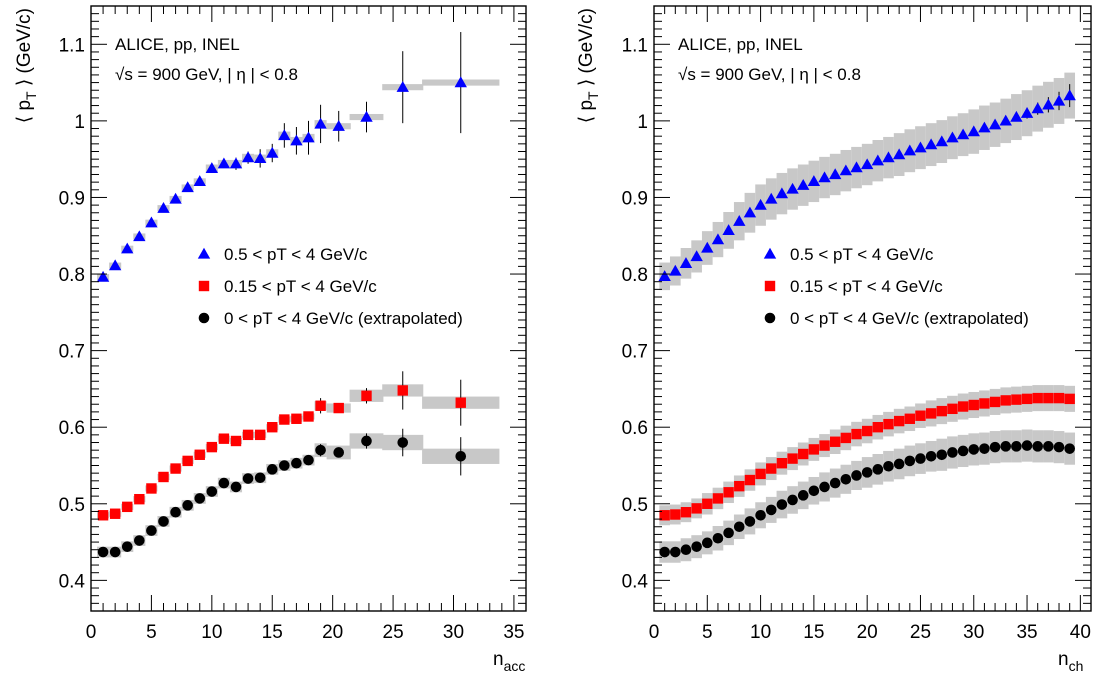 This screenshot has height=678, width=1099. Describe the element at coordinates (770, 286) in the screenshot. I see `legend-marker` at that location.